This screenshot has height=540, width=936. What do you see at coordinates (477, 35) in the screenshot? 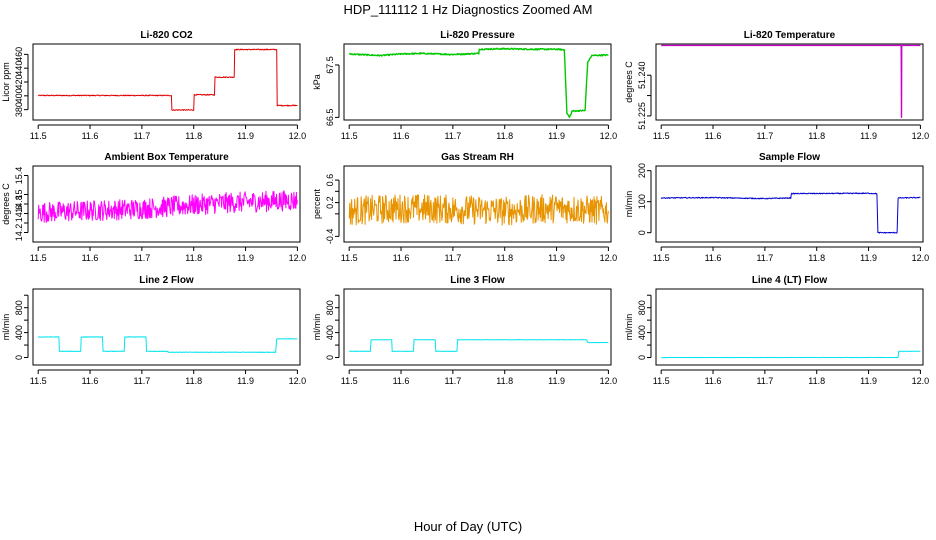
I see `panel-title: Li-820 Pressure` at bounding box center [477, 35].